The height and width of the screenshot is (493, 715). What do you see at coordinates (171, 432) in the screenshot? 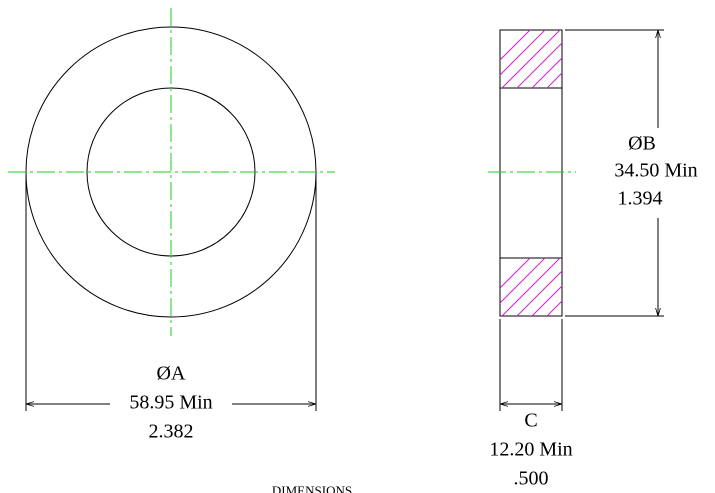
I see `dimension-inch: 2.382` at bounding box center [171, 432].